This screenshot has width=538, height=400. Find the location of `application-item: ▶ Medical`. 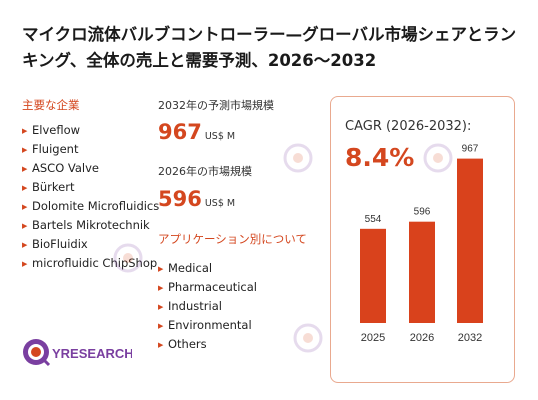

application-item: ▶ Medical is located at coordinates (207, 268).